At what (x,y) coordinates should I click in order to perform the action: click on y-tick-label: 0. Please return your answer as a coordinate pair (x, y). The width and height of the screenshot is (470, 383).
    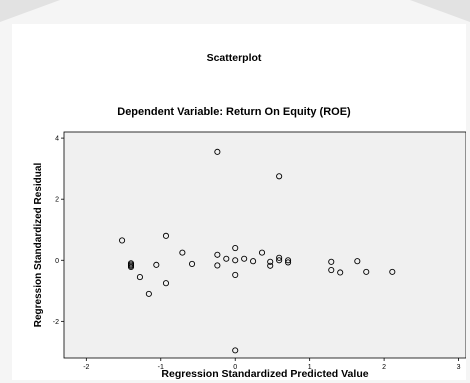
    Looking at the image, I should click on (57, 261).